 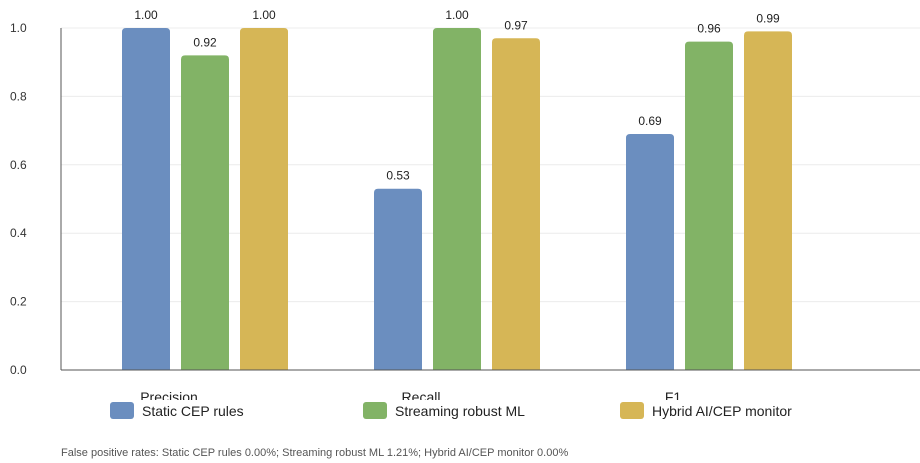 I want to click on data-label: 0.96, so click(x=709, y=29).